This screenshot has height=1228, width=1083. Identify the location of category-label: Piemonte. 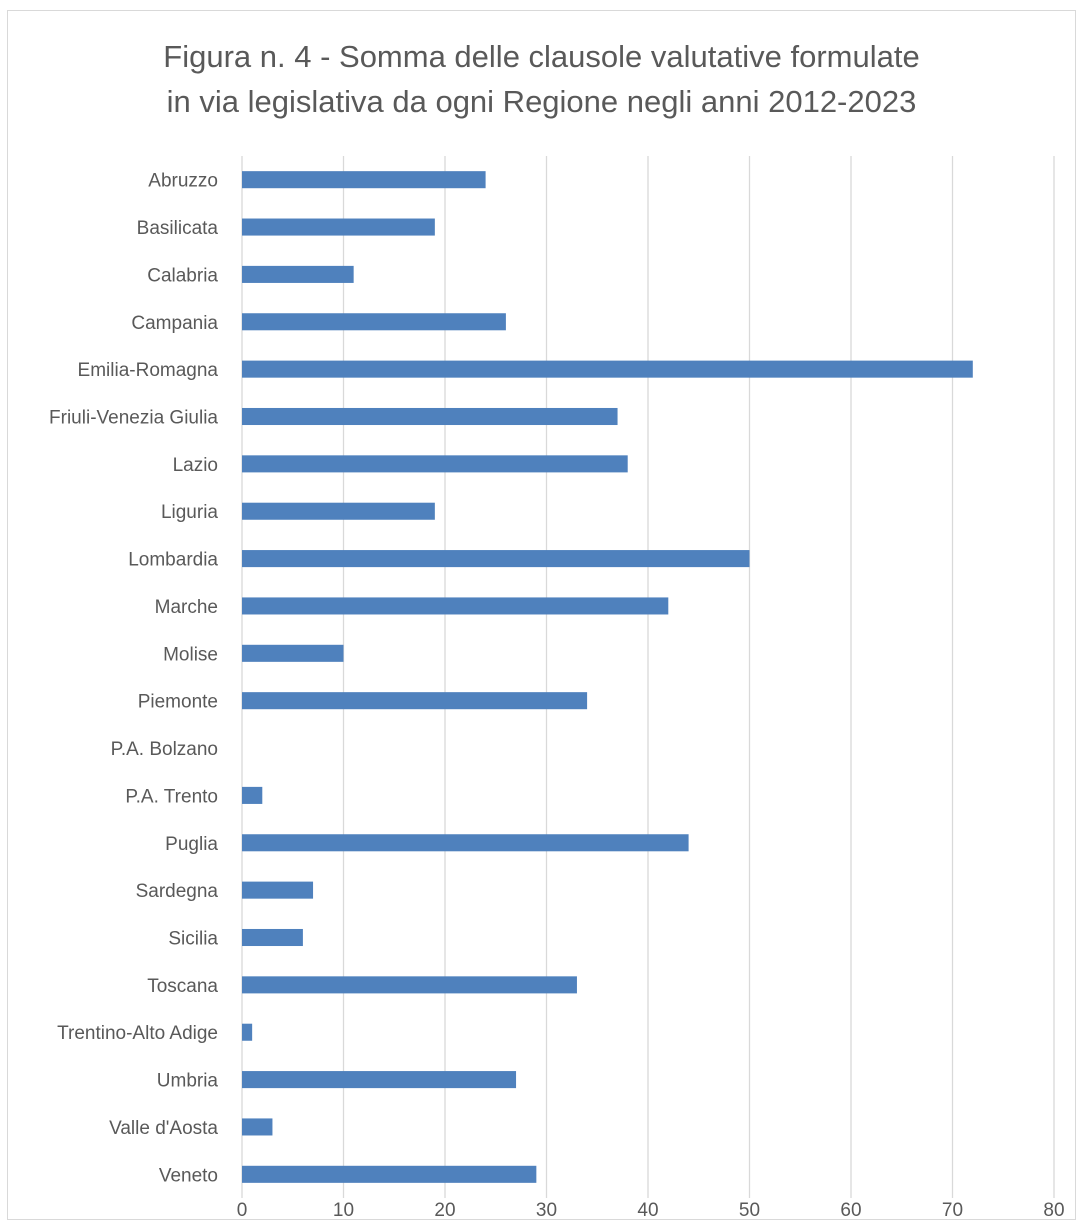
(178, 702).